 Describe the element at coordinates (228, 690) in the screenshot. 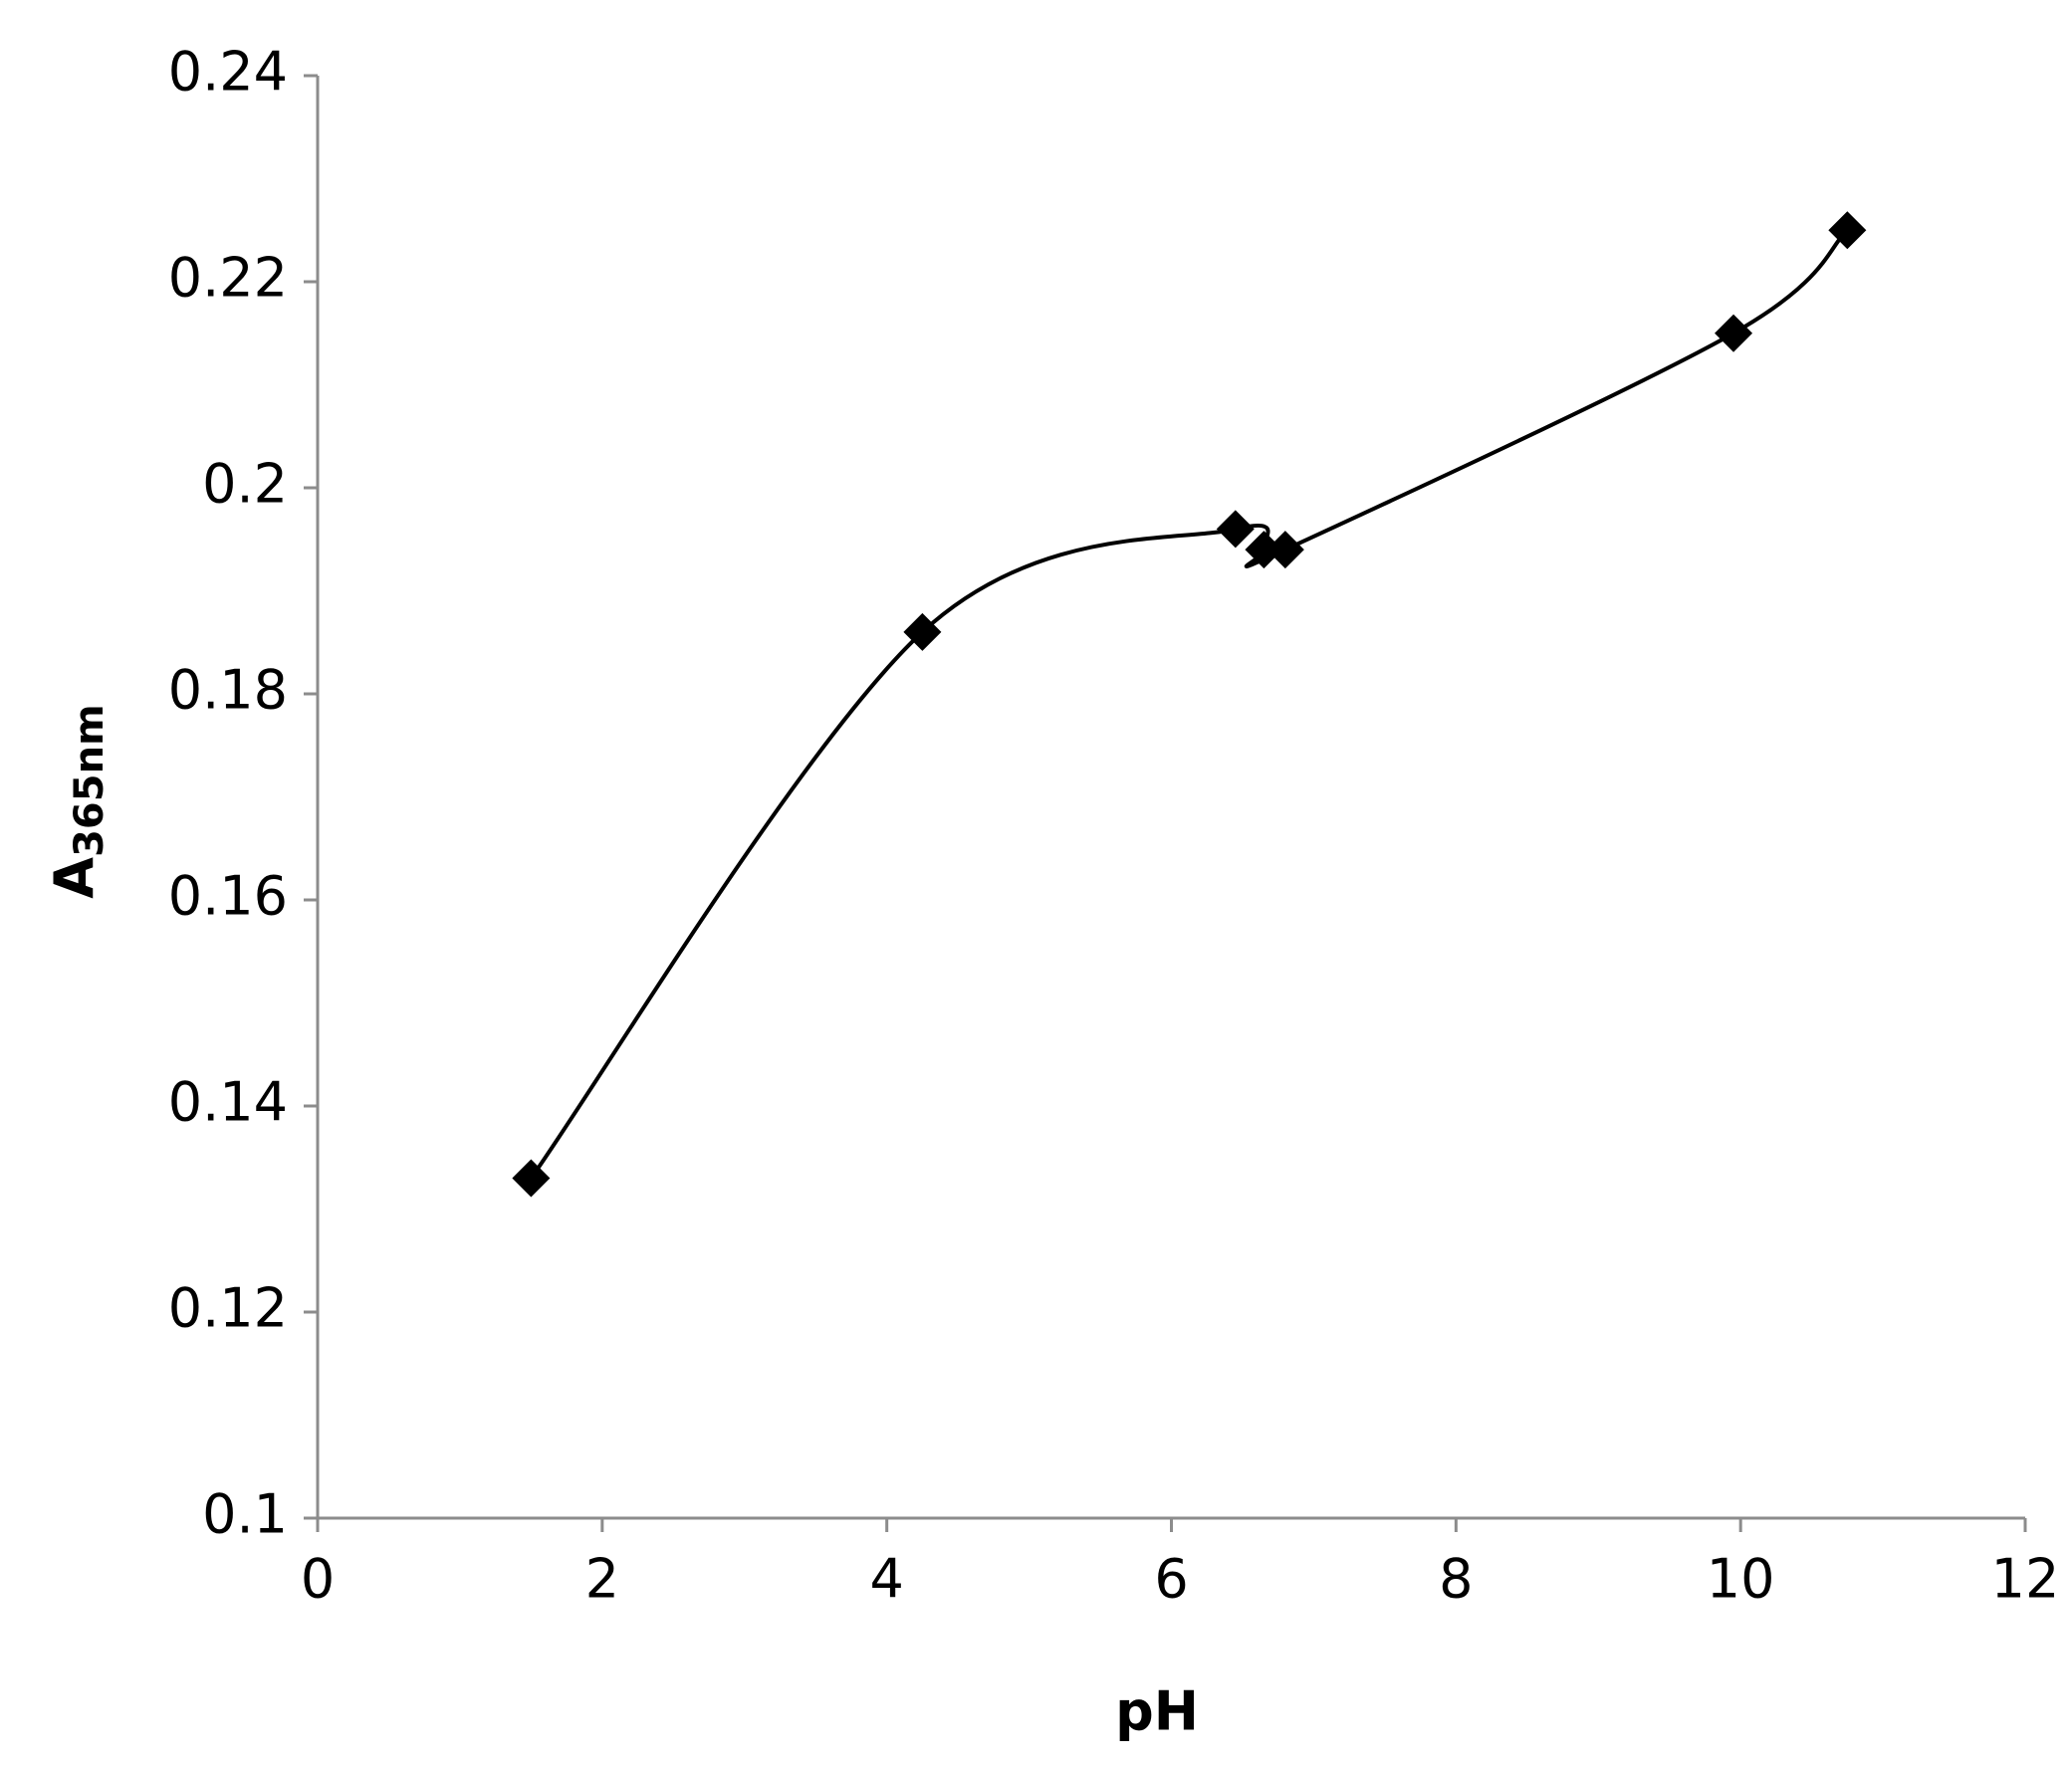

I see `y-tick-label: 0.18` at that location.